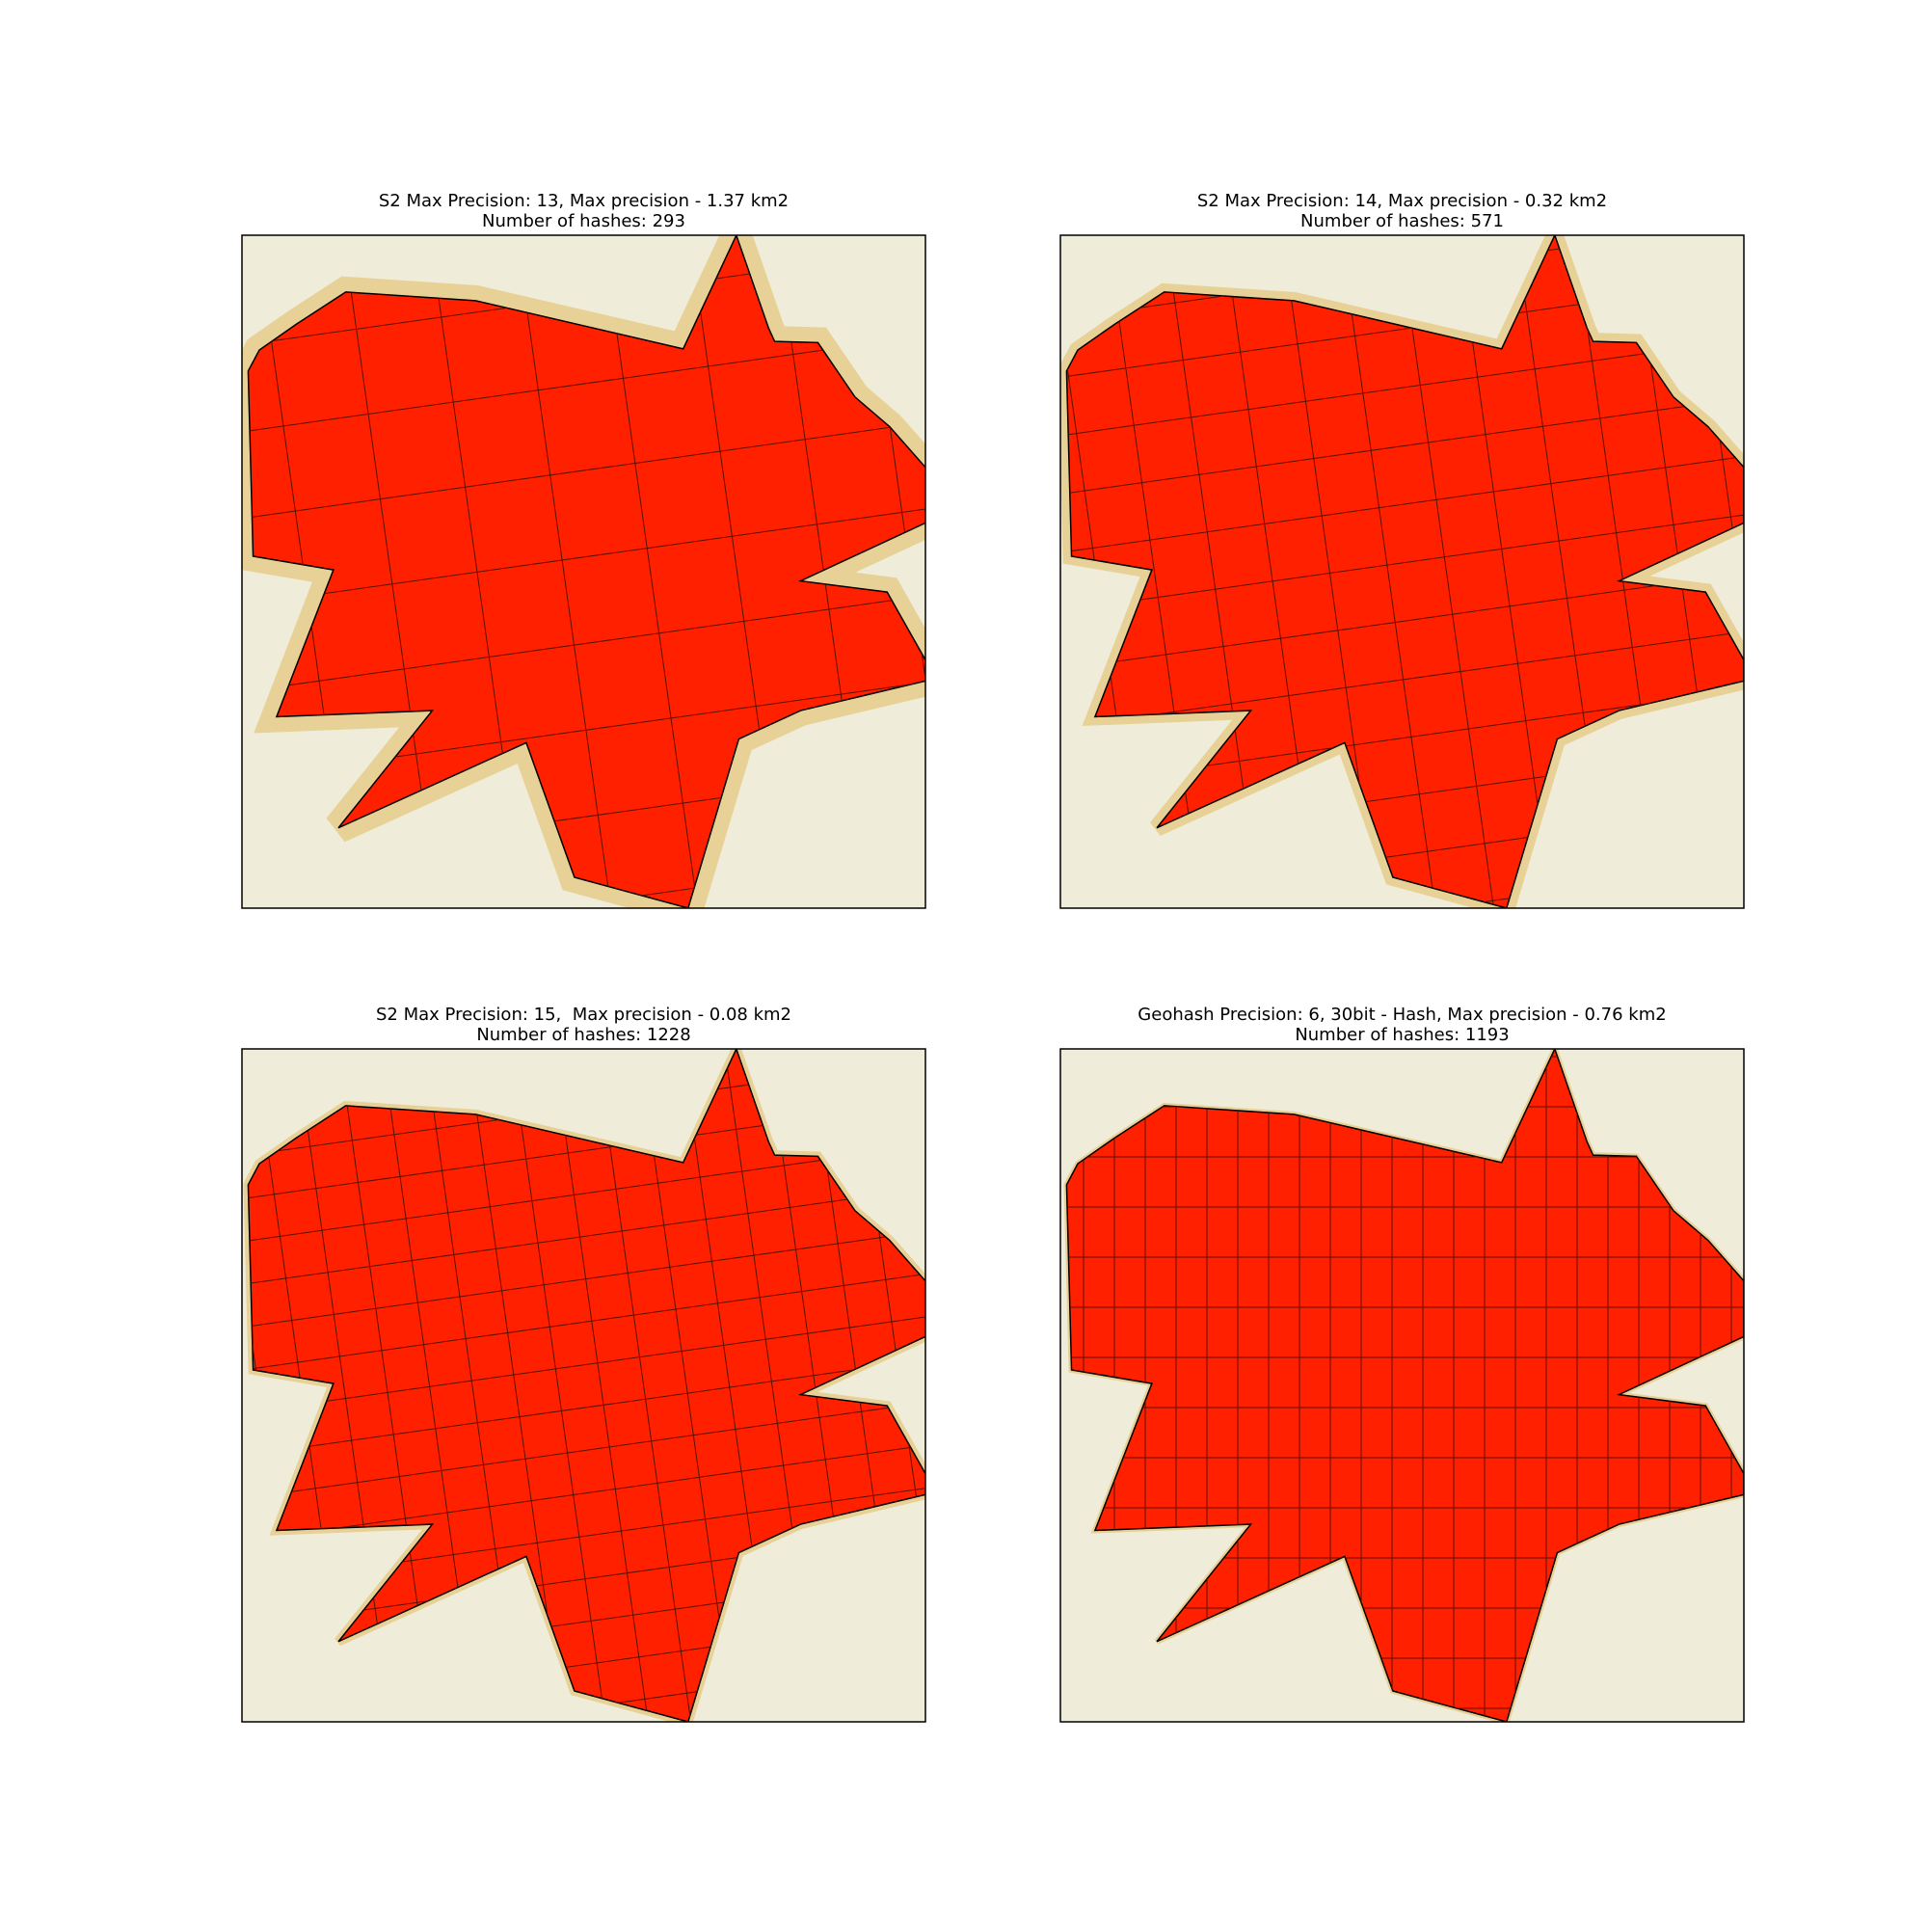  Describe the element at coordinates (583, 1035) in the screenshot. I see `panel-subtitle: Number of hashes: 1228` at that location.